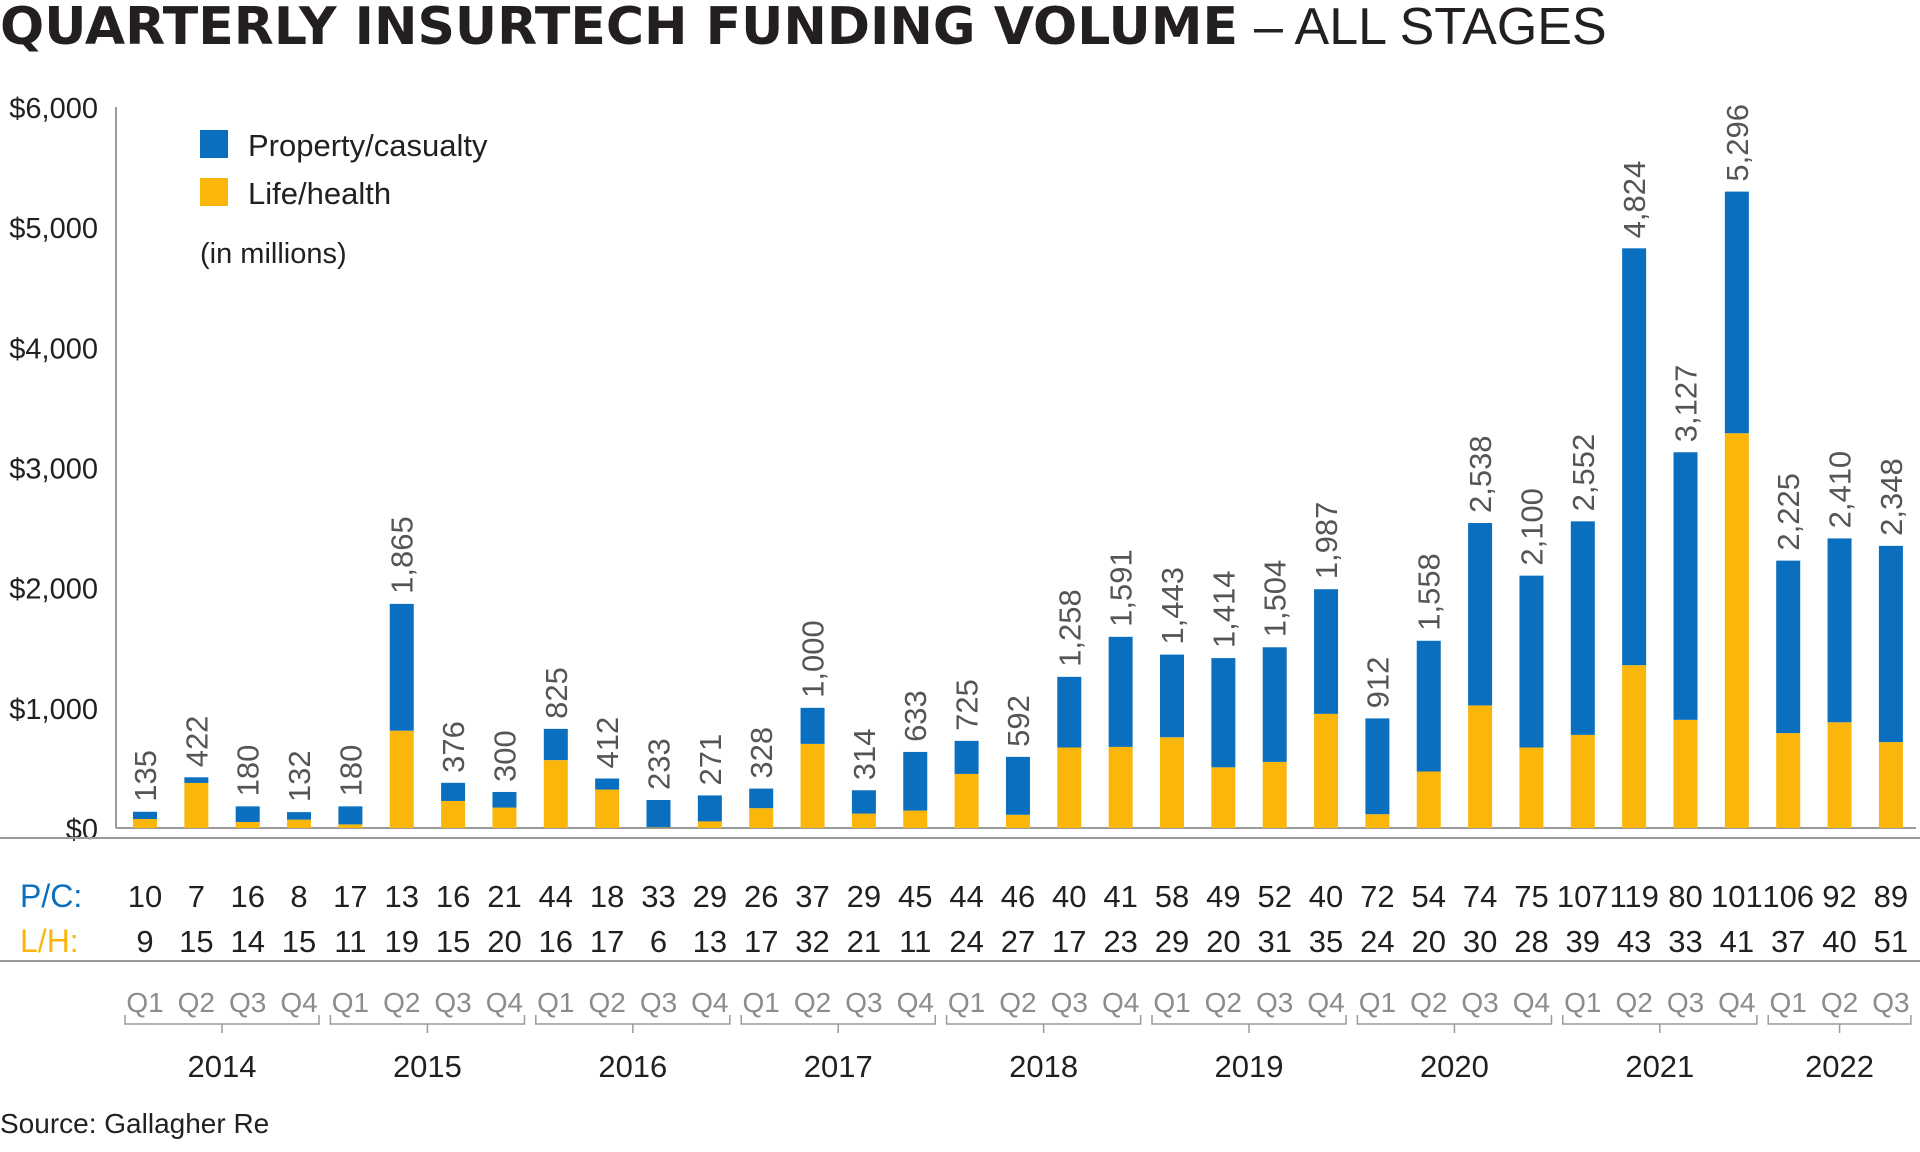  Describe the element at coordinates (53, 229) in the screenshot. I see `y-tick-label: $5,000` at that location.